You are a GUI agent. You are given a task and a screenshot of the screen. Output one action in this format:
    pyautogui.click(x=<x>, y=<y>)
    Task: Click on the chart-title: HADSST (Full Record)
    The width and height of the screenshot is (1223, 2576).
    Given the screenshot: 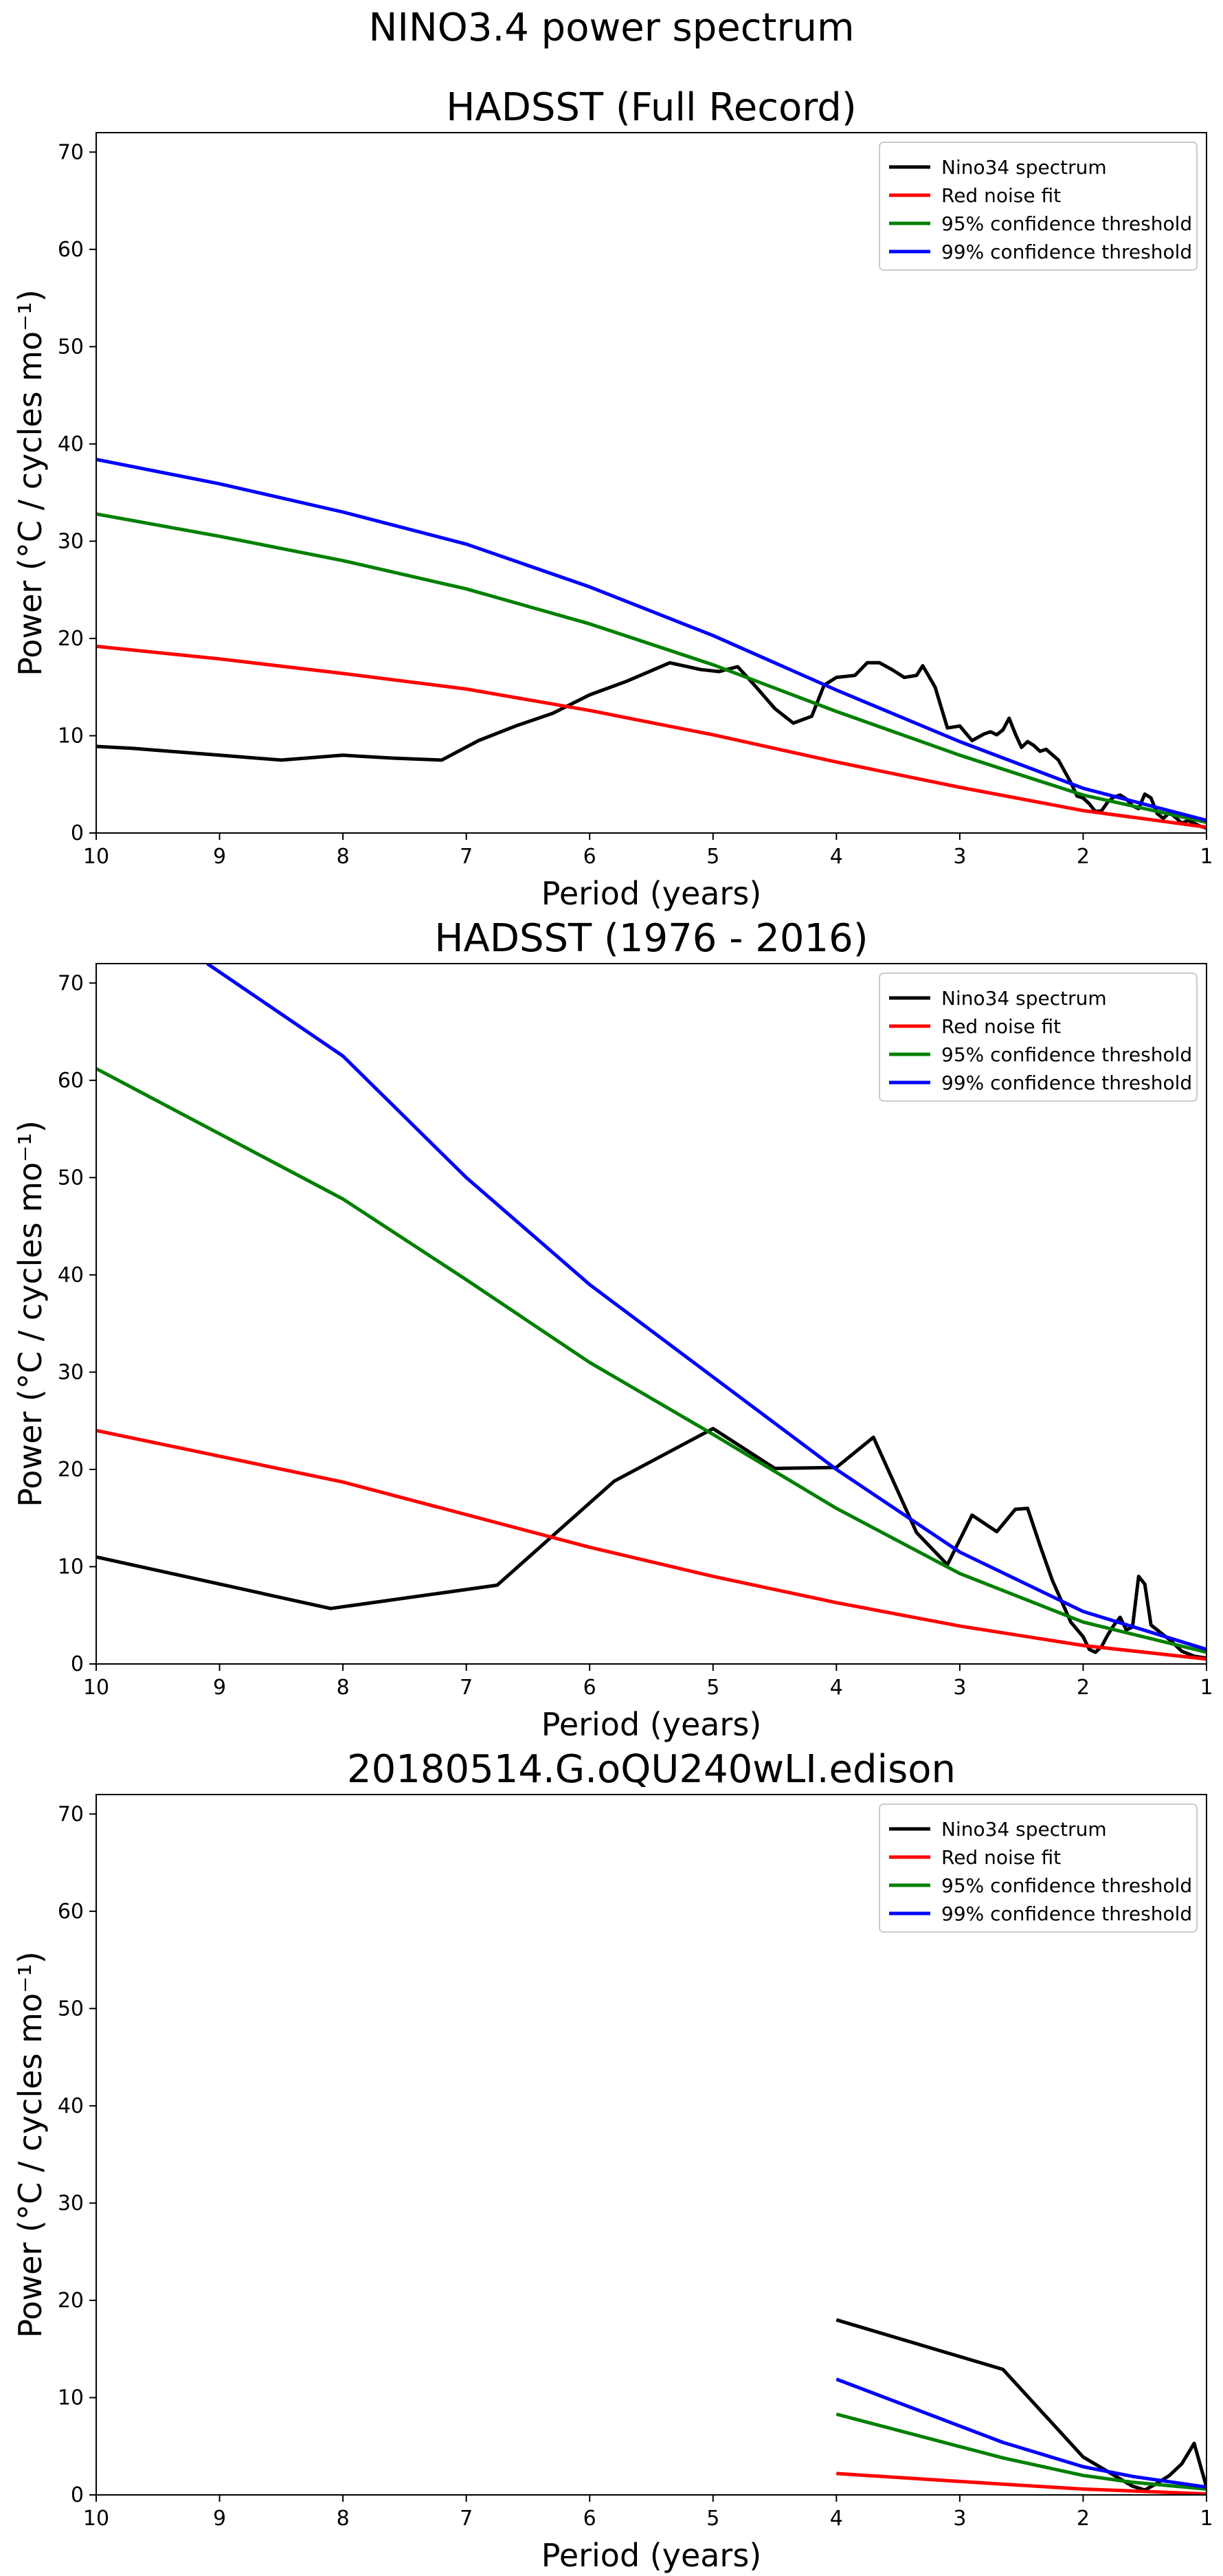 What is the action you would take?
    pyautogui.click(x=651, y=107)
    